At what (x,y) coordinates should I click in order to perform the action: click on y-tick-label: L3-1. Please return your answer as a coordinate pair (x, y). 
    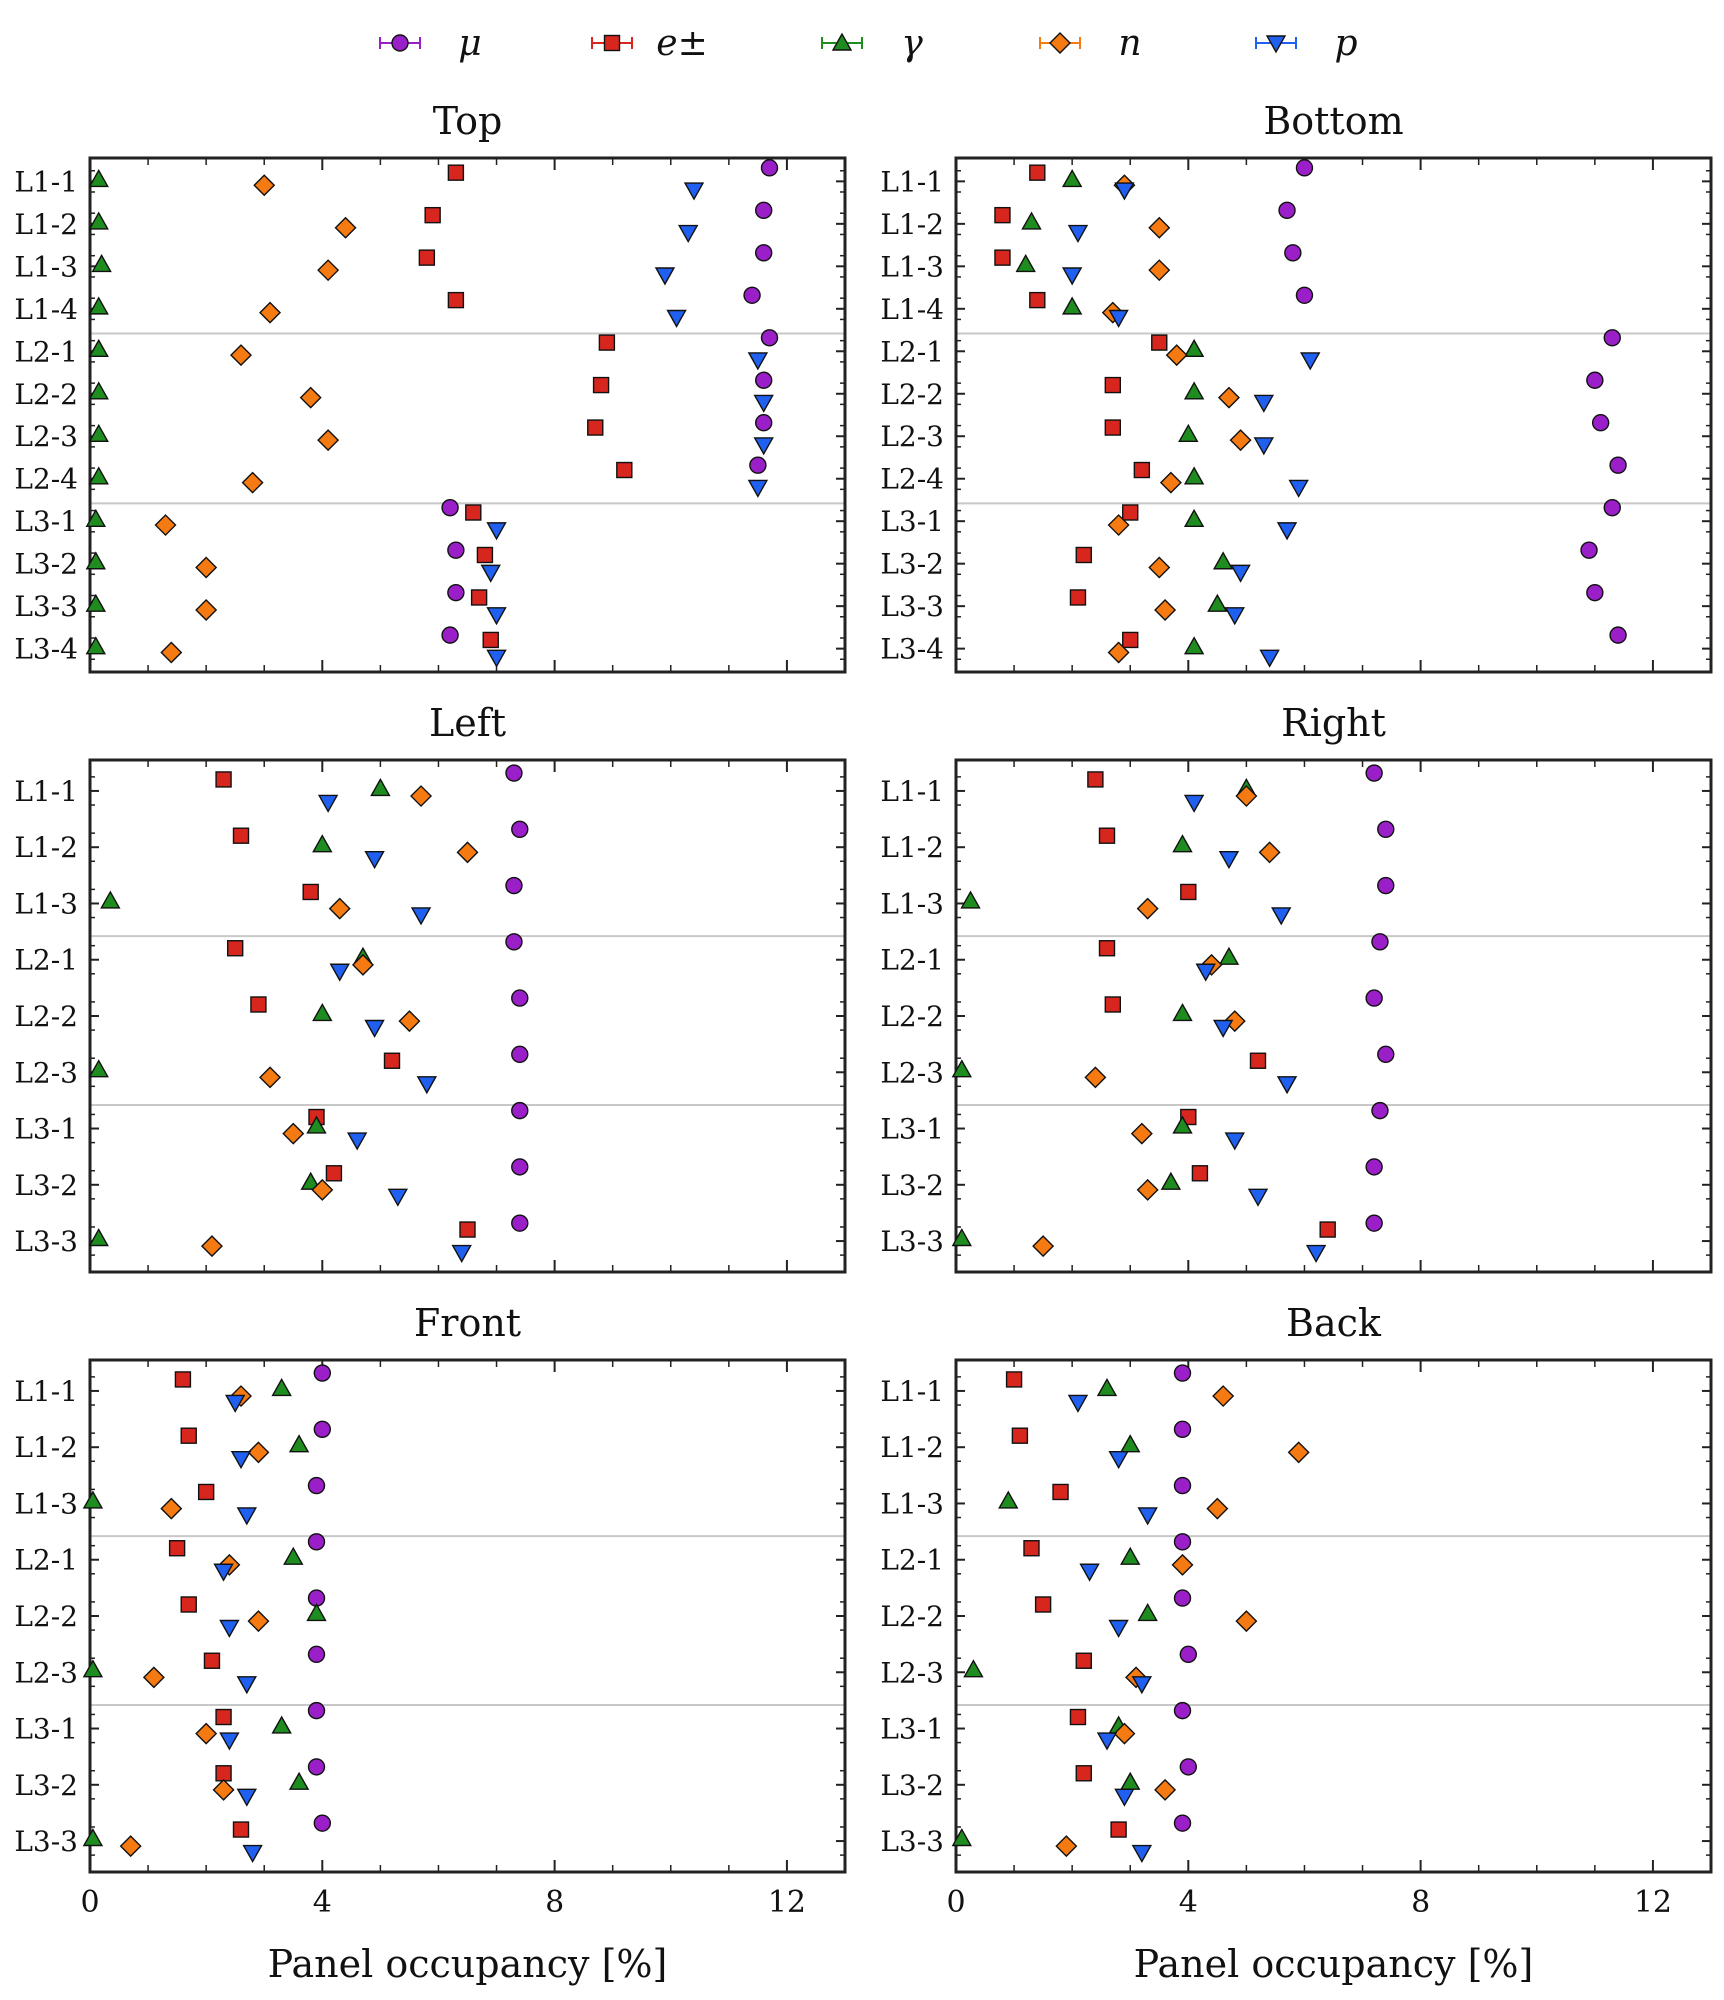
    Looking at the image, I should click on (912, 1729).